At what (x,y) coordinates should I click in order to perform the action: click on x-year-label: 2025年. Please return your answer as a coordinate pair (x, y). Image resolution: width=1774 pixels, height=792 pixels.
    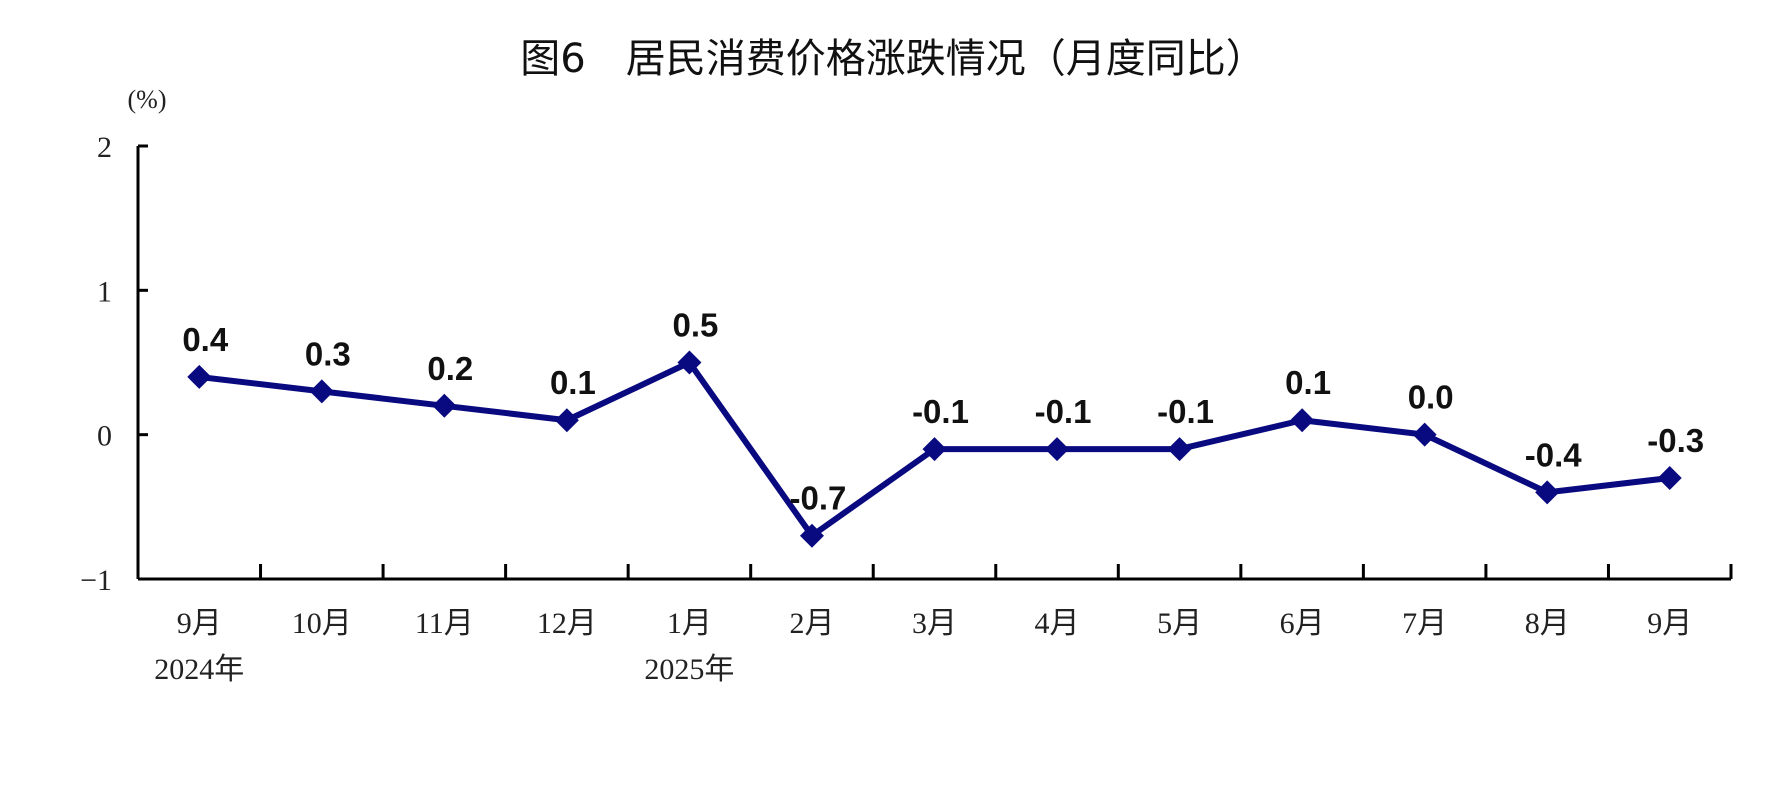
    Looking at the image, I should click on (689, 669).